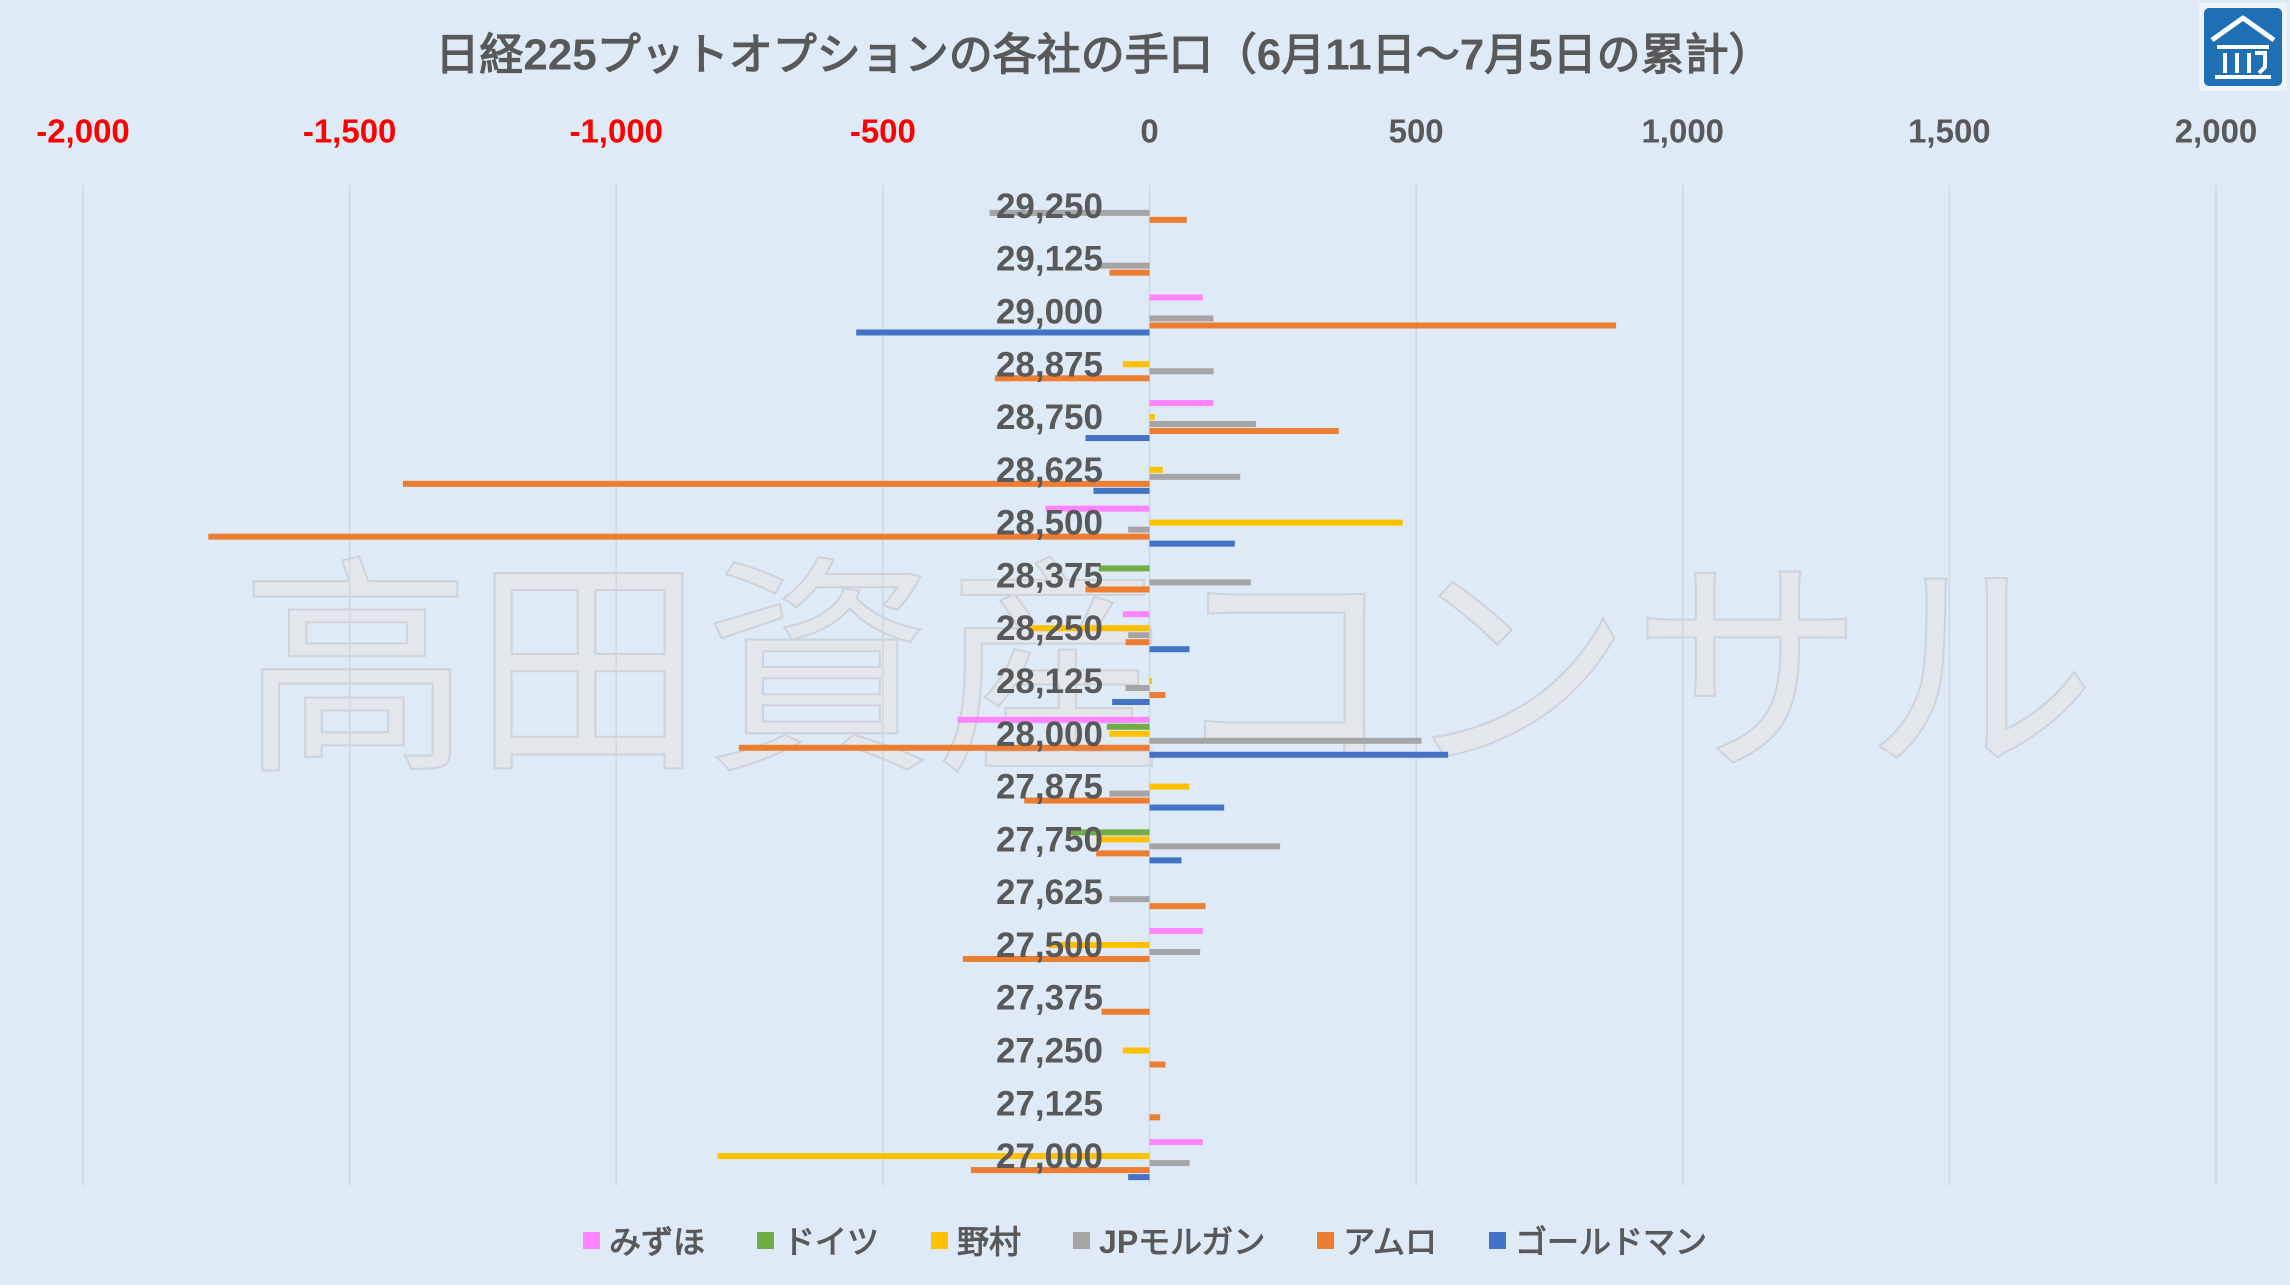 This screenshot has width=2290, height=1285. Describe the element at coordinates (1049, 417) in the screenshot. I see `category-label: 28,750` at that location.